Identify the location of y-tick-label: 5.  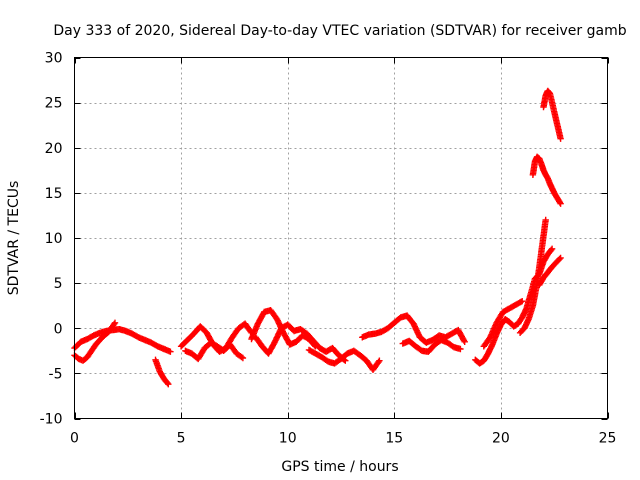
(58, 284).